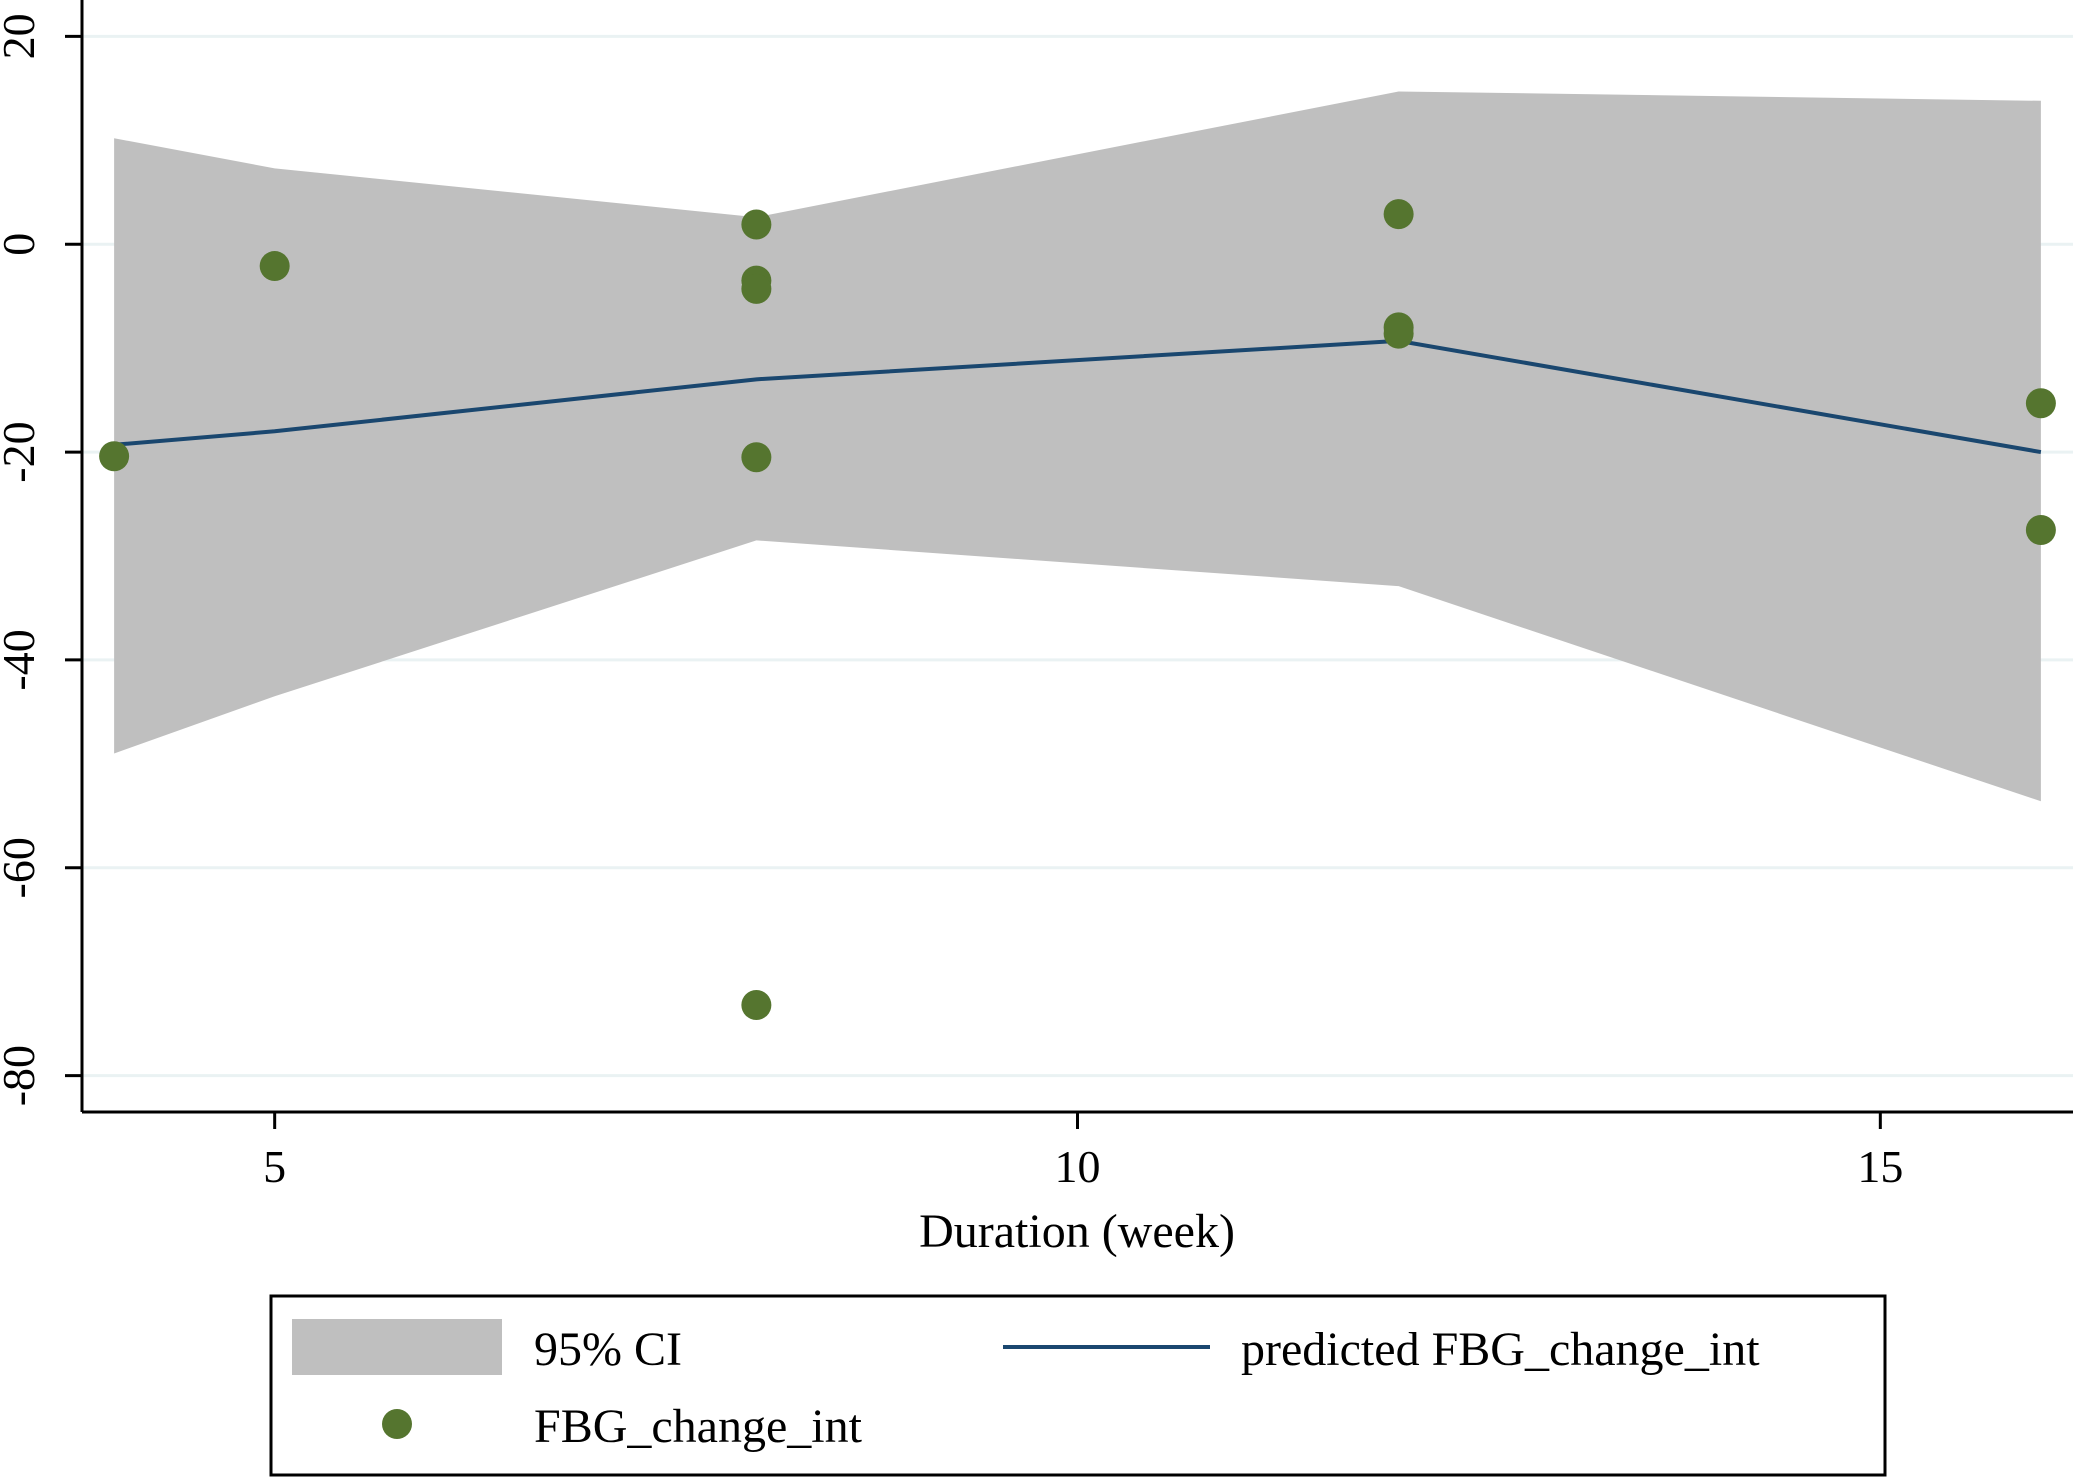 Image resolution: width=2073 pixels, height=1477 pixels. I want to click on legend-label-points: FBG_change_int, so click(698, 1426).